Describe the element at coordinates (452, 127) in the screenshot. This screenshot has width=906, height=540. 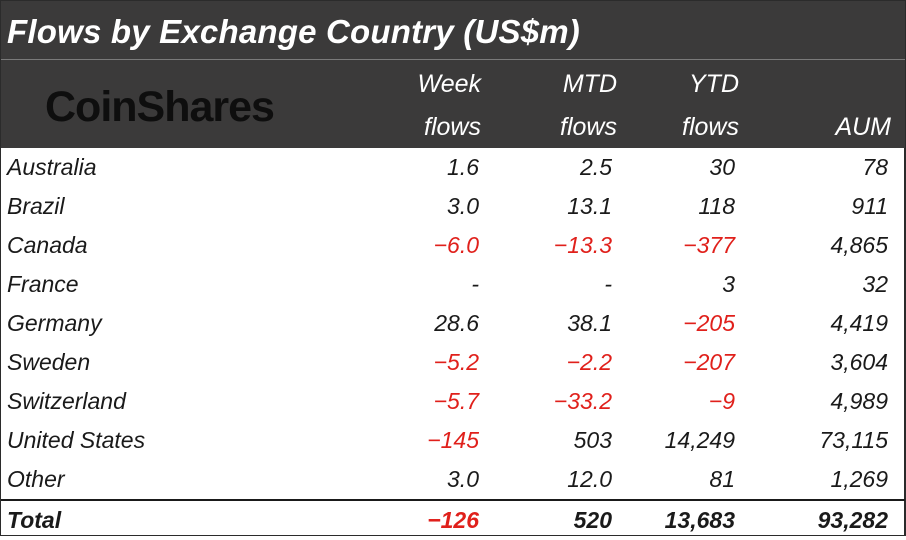
I see `col-header-week-line2: flows` at that location.